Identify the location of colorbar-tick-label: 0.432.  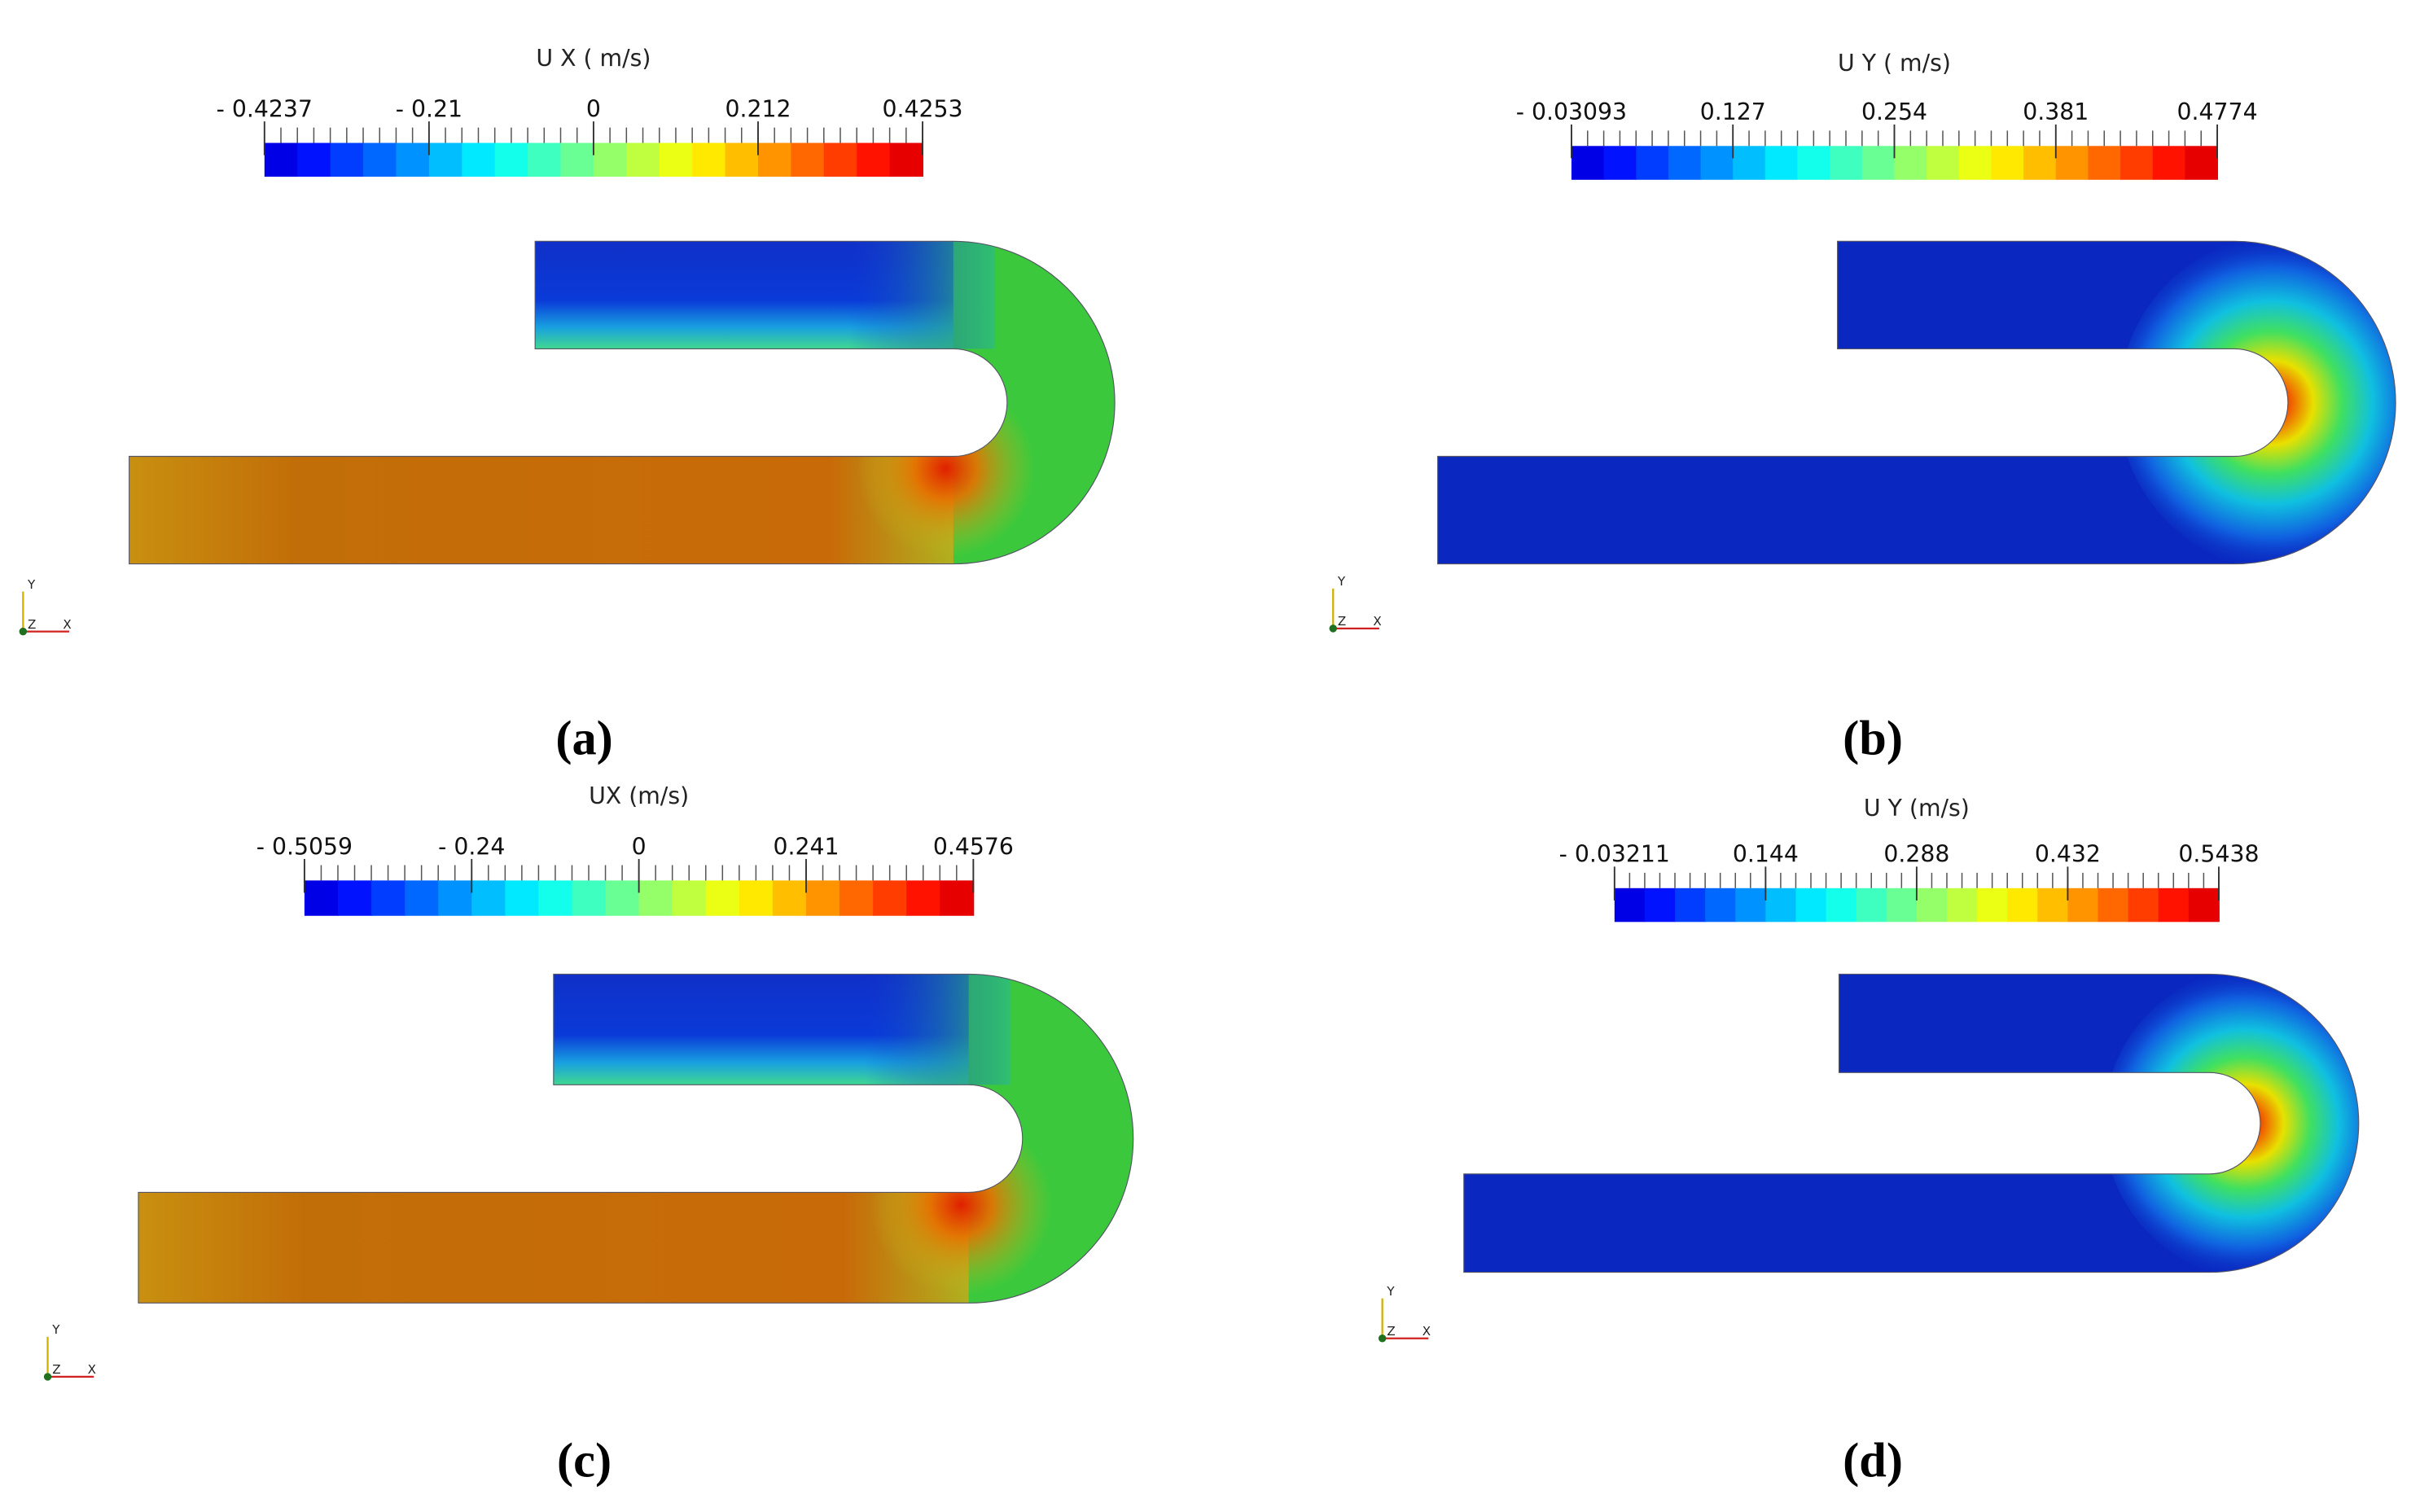
(2068, 855).